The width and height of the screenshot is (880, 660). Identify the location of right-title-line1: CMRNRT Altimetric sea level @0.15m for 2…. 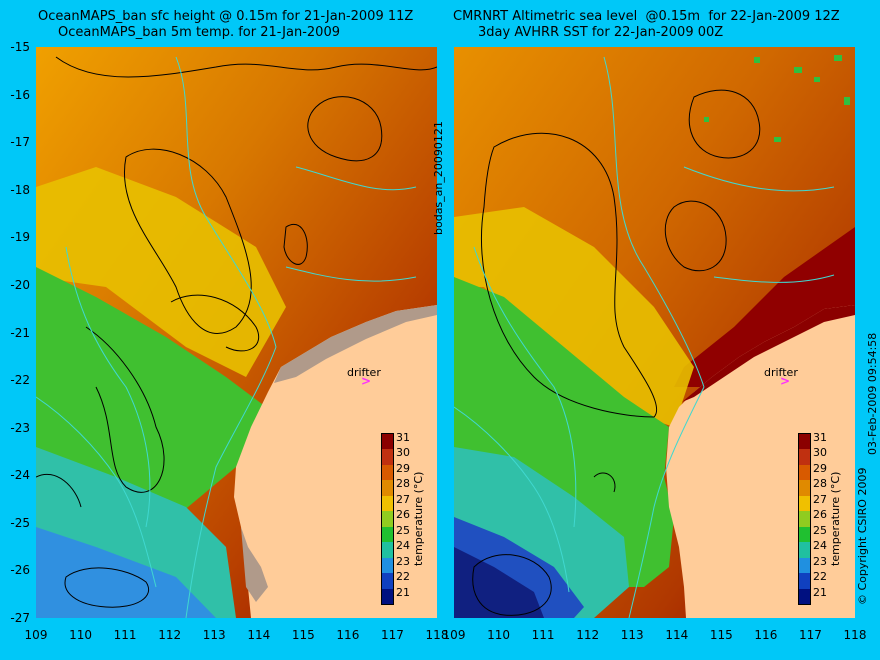
(646, 16).